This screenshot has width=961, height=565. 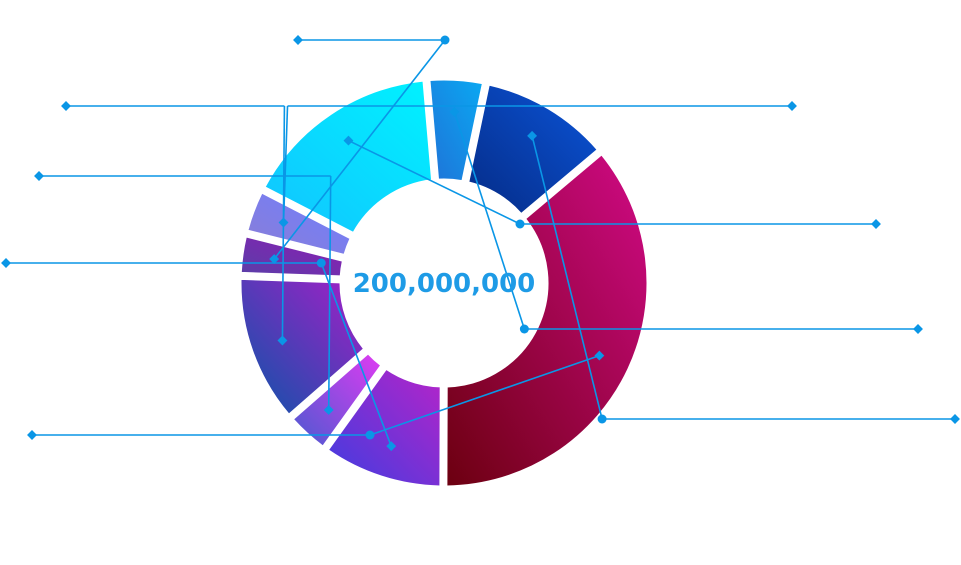 I want to click on donut-center-value: 200,000,000, so click(x=444, y=284).